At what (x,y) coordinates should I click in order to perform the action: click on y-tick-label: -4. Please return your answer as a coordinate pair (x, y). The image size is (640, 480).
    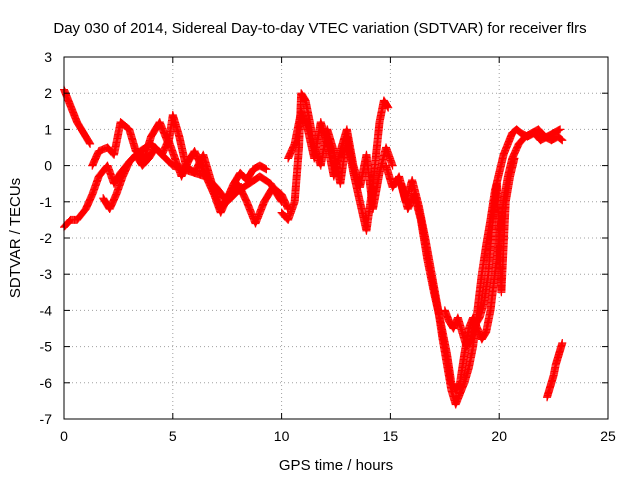
    Looking at the image, I should click on (46, 310).